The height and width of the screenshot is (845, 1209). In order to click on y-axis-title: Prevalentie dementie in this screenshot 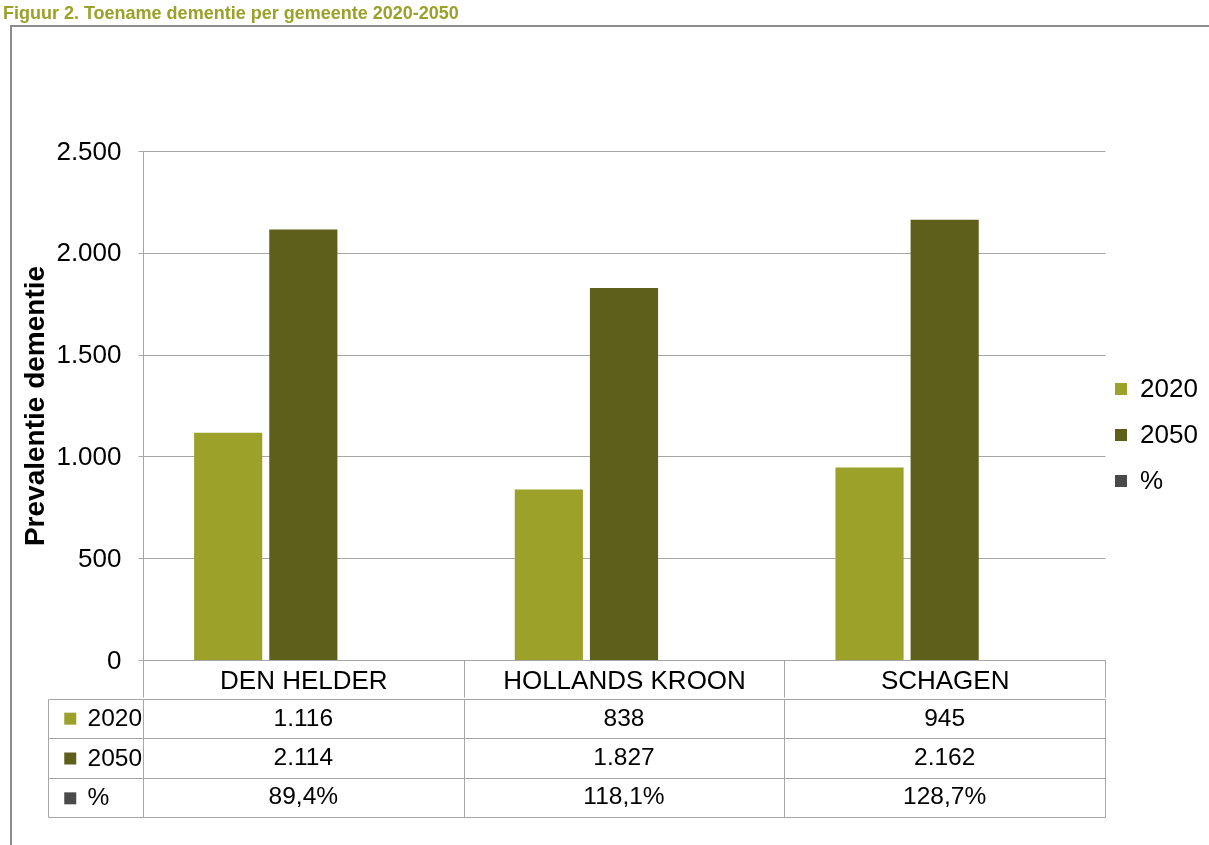, I will do `click(35, 406)`.